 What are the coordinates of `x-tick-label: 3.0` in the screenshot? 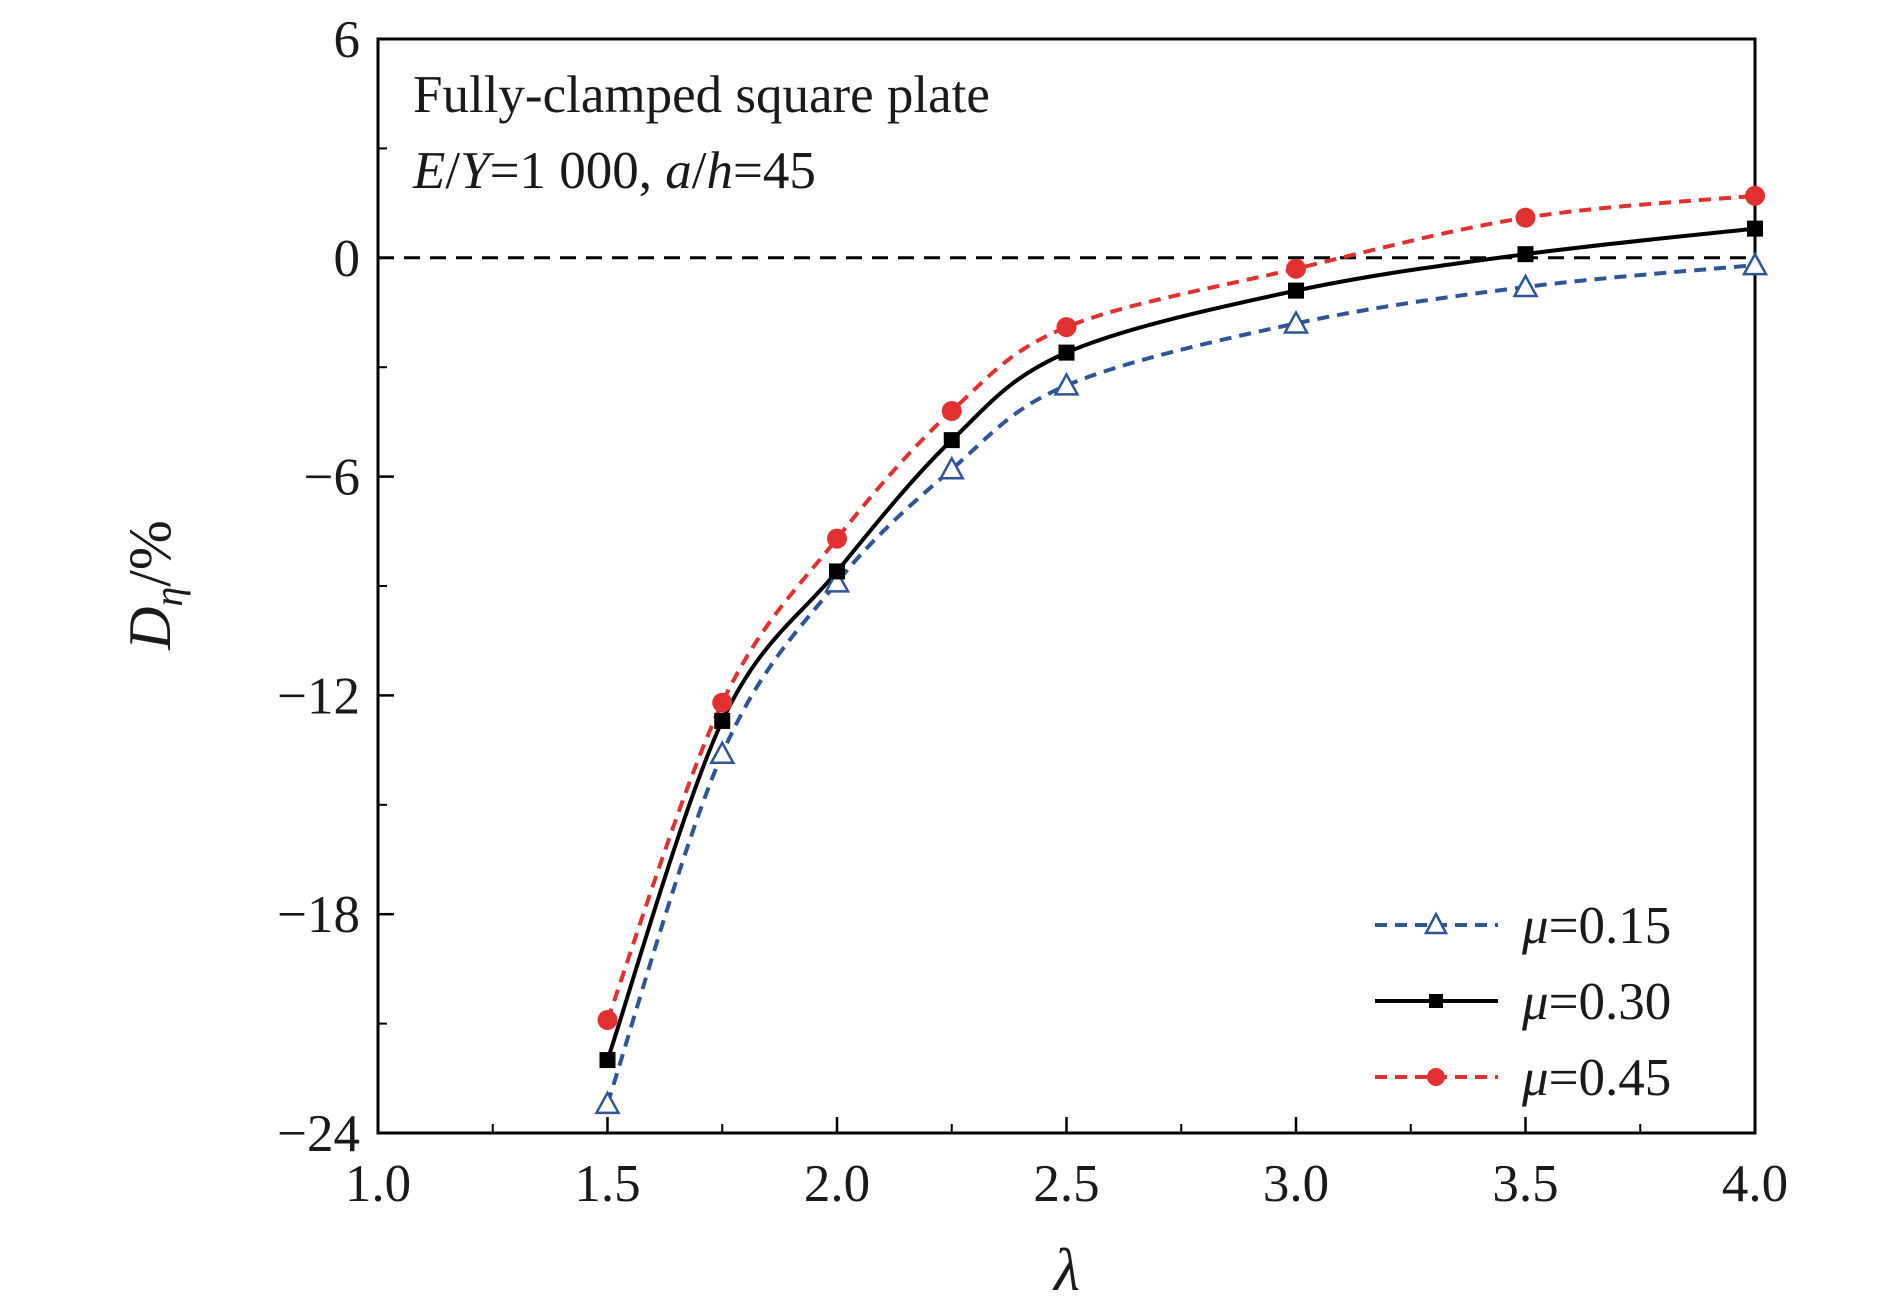 It's located at (1296, 1184).